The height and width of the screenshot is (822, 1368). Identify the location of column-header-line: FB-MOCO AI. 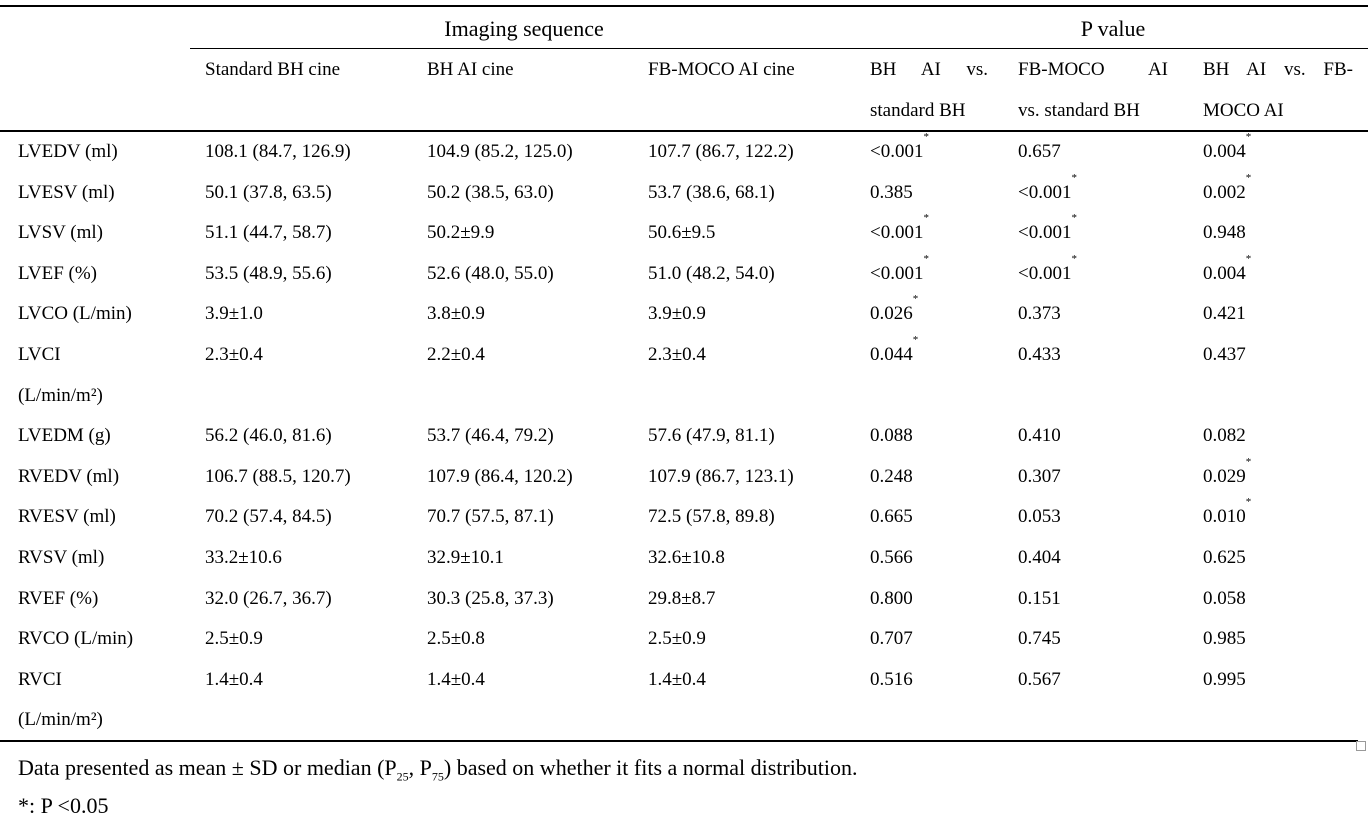
(1093, 69).